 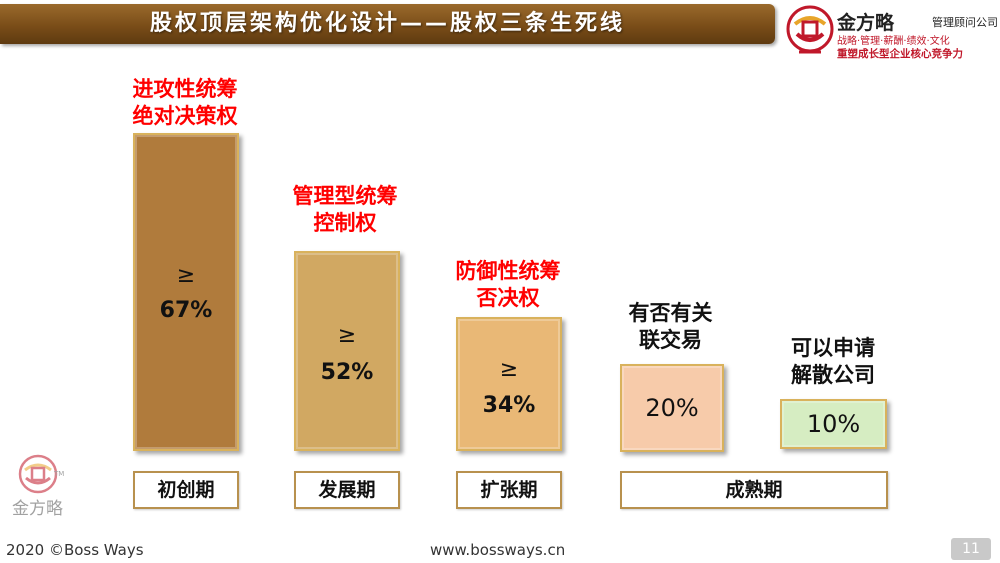 I want to click on stage-col-3: 扩张期, so click(x=509, y=490).